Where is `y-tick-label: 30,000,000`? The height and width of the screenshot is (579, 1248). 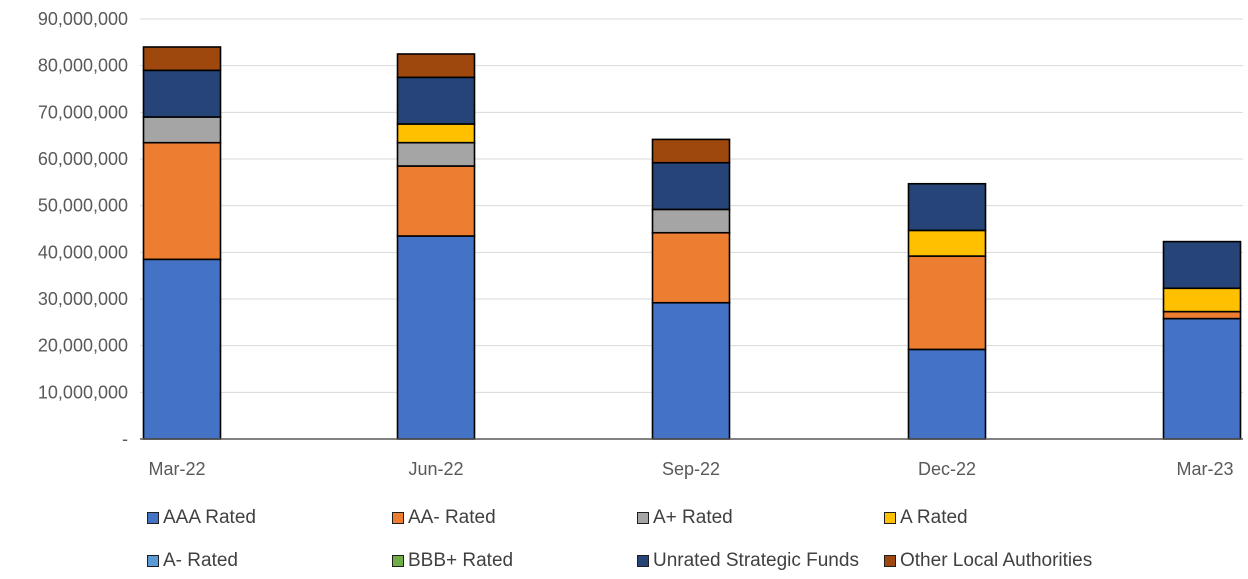 y-tick-label: 30,000,000 is located at coordinates (83, 299).